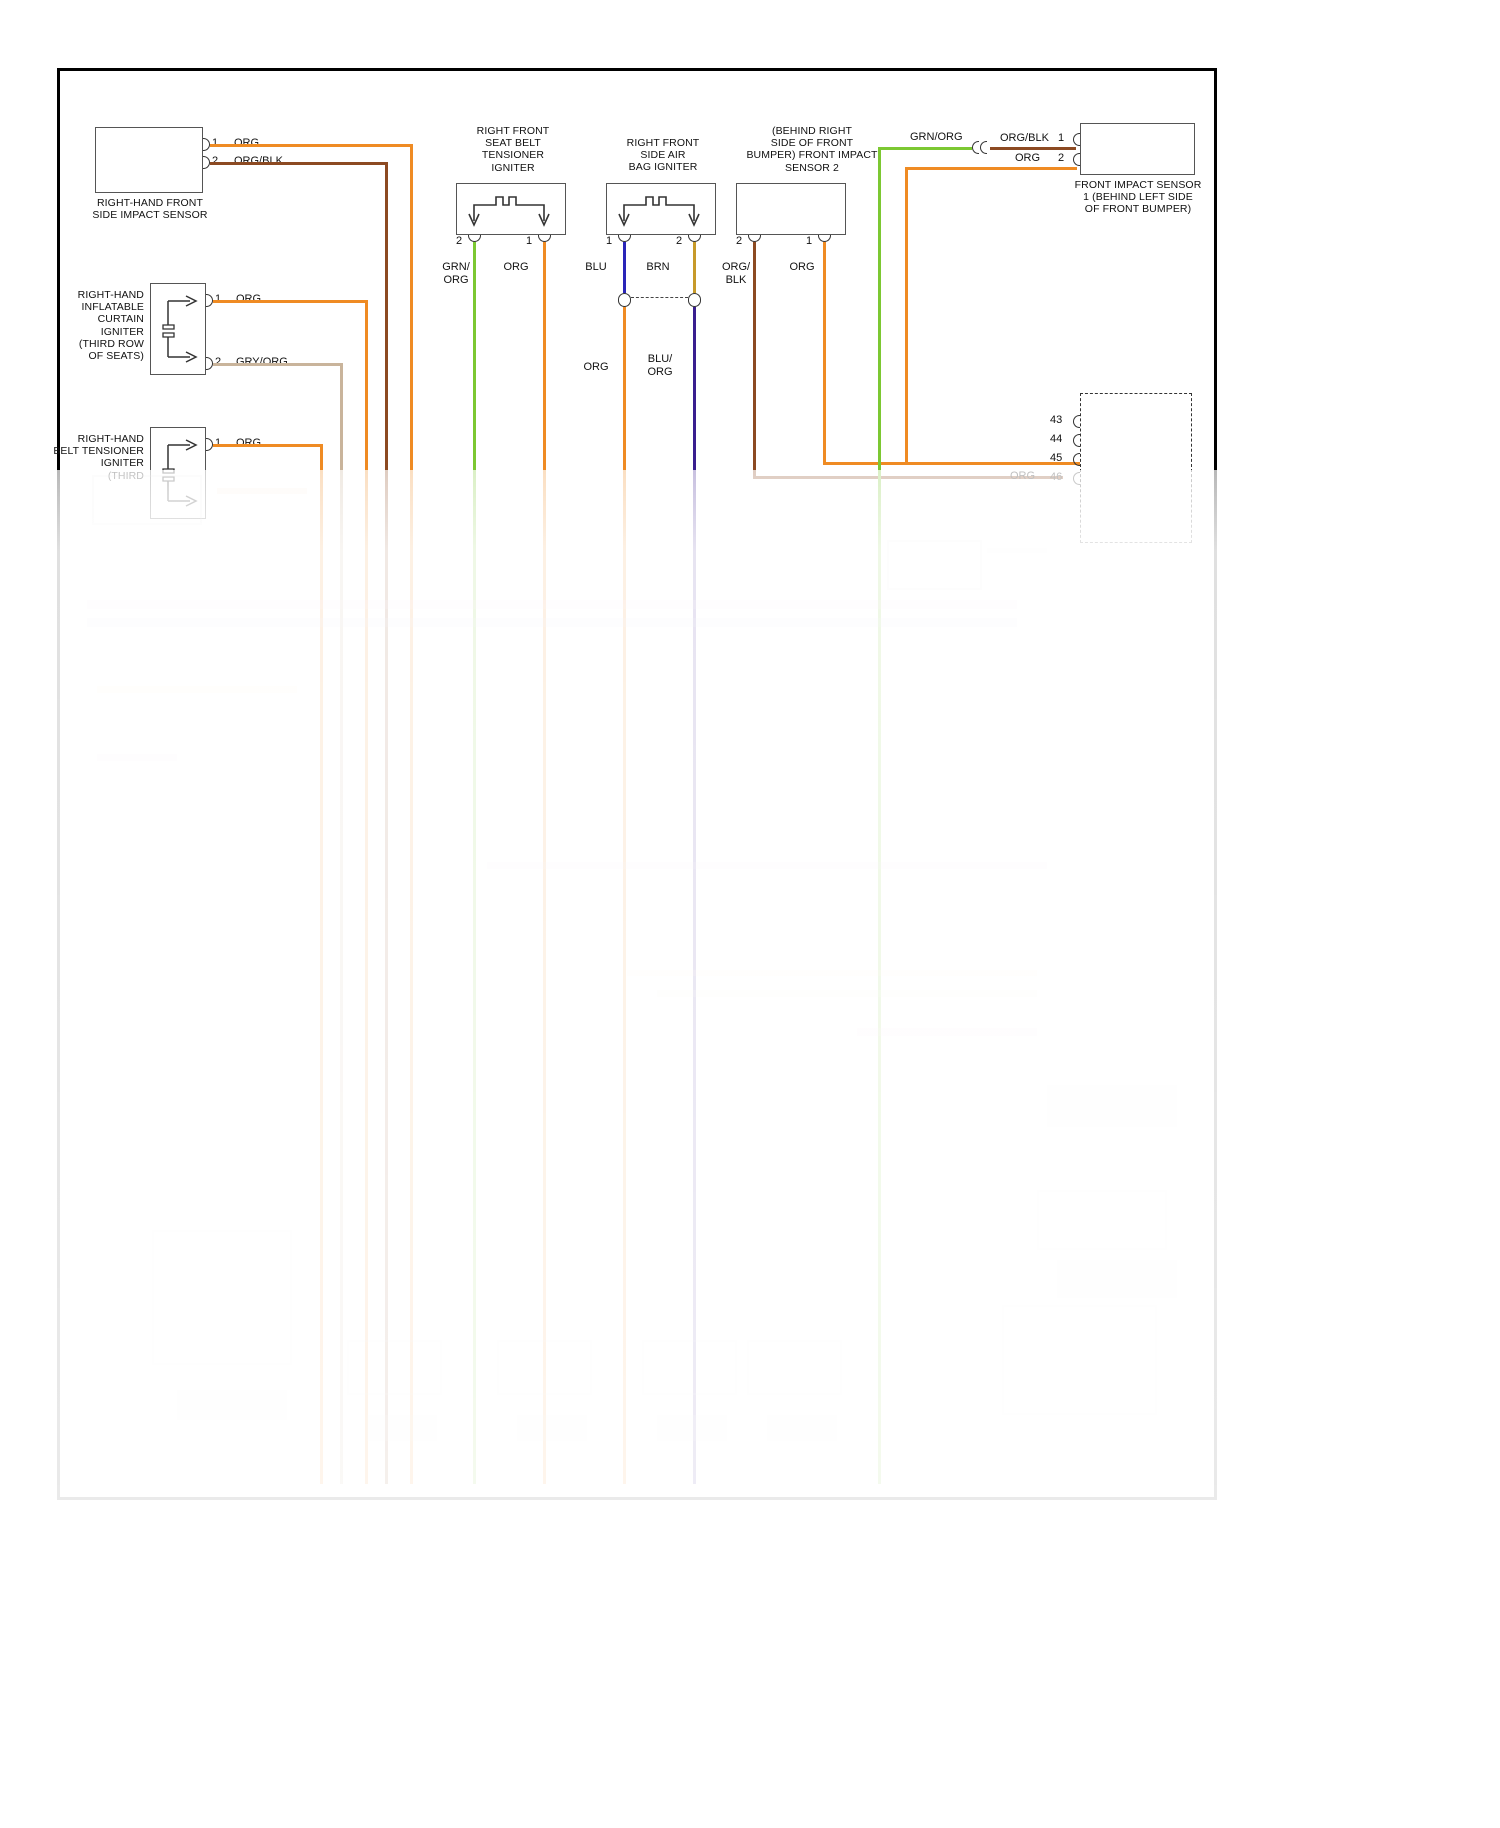  I want to click on wire-label-c5-2: BRN, so click(658, 267).